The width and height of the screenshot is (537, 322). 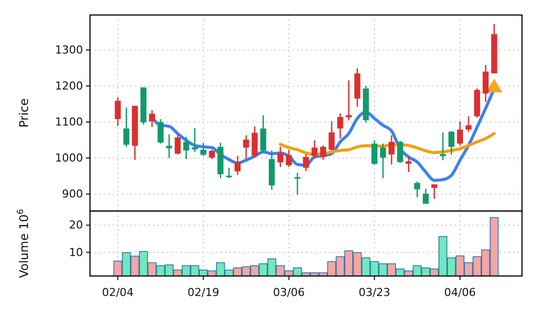 What do you see at coordinates (69, 158) in the screenshot?
I see `y-tick-label: 1000` at bounding box center [69, 158].